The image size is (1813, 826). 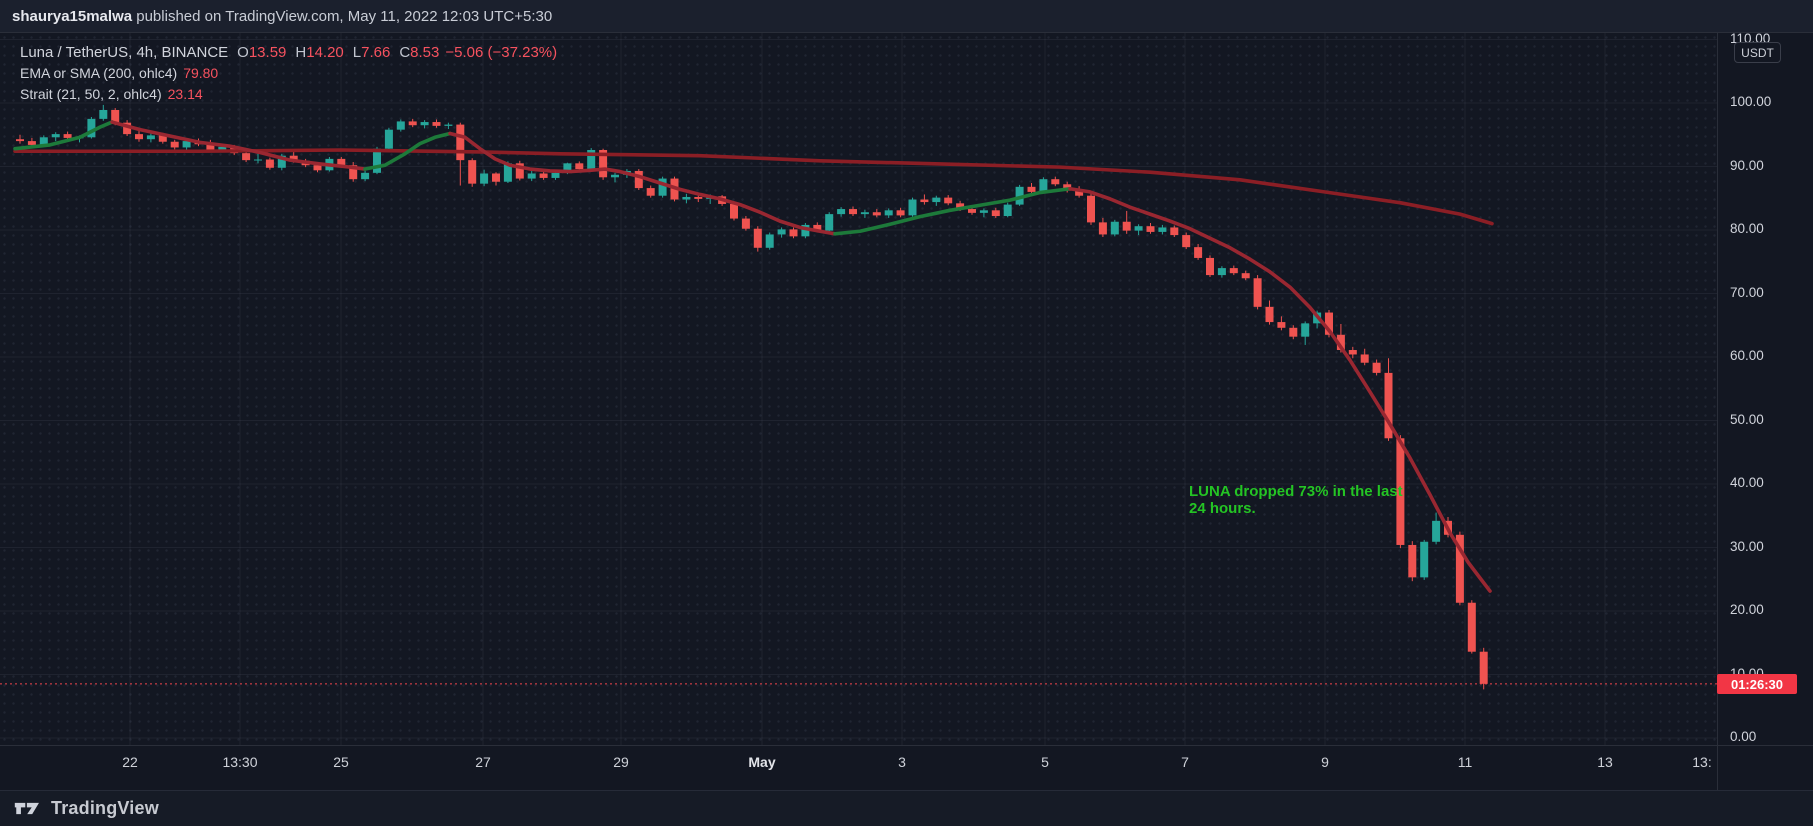 What do you see at coordinates (91, 94) in the screenshot?
I see `indicator2-name: Strait (21, 50, 2, ohlc4)` at bounding box center [91, 94].